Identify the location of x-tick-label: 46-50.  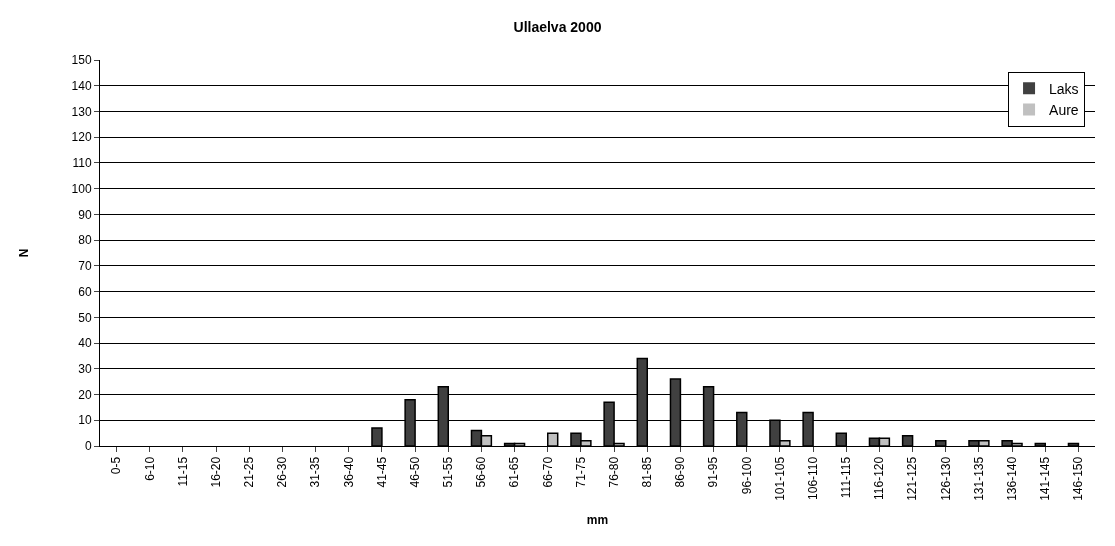
(414, 472).